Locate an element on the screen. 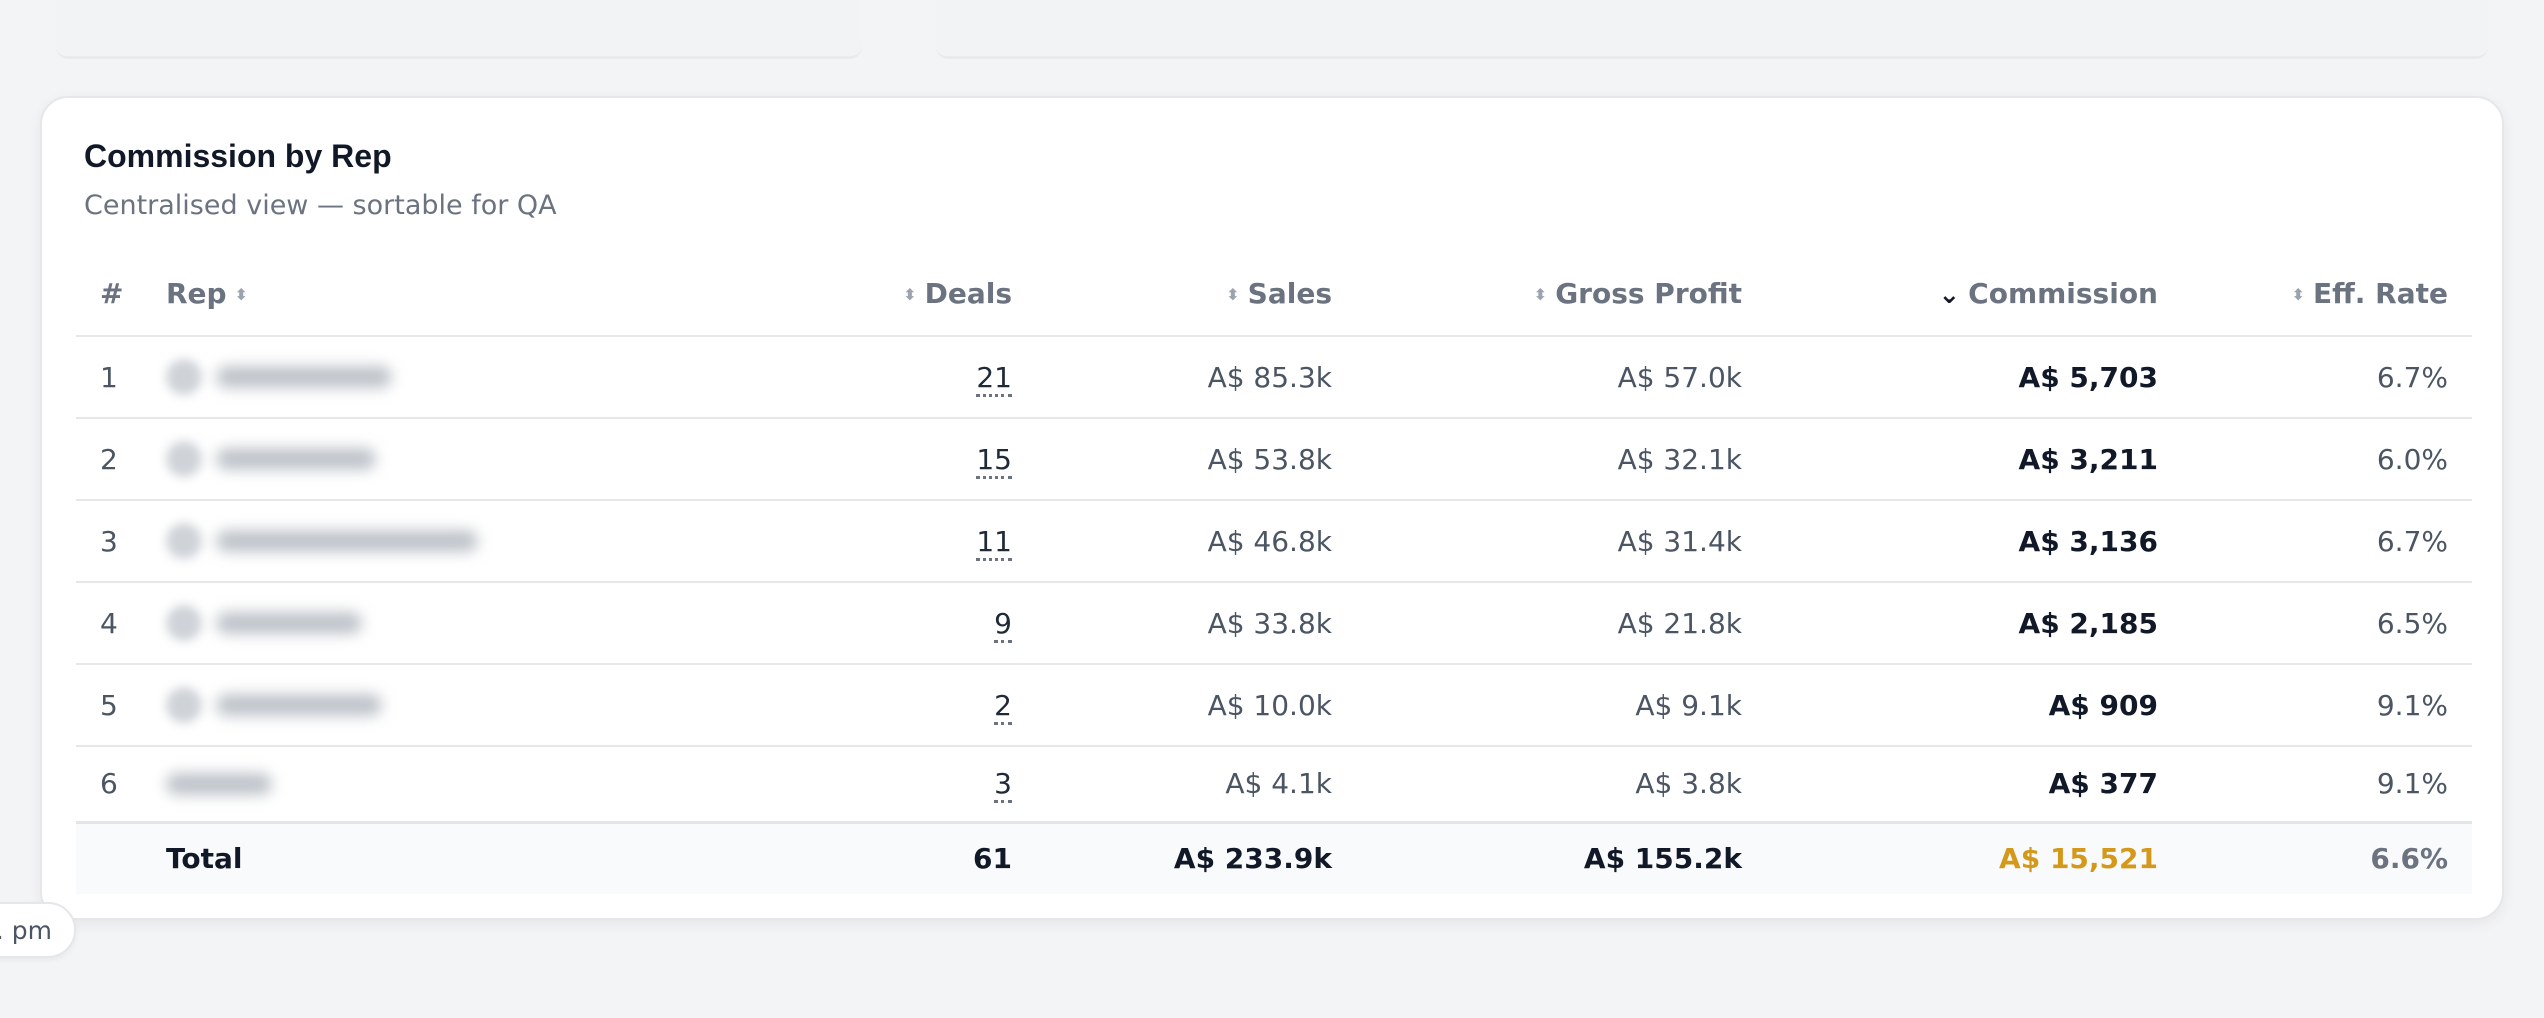 The width and height of the screenshot is (2544, 1018). deals-cell: 2 is located at coordinates (876, 705).